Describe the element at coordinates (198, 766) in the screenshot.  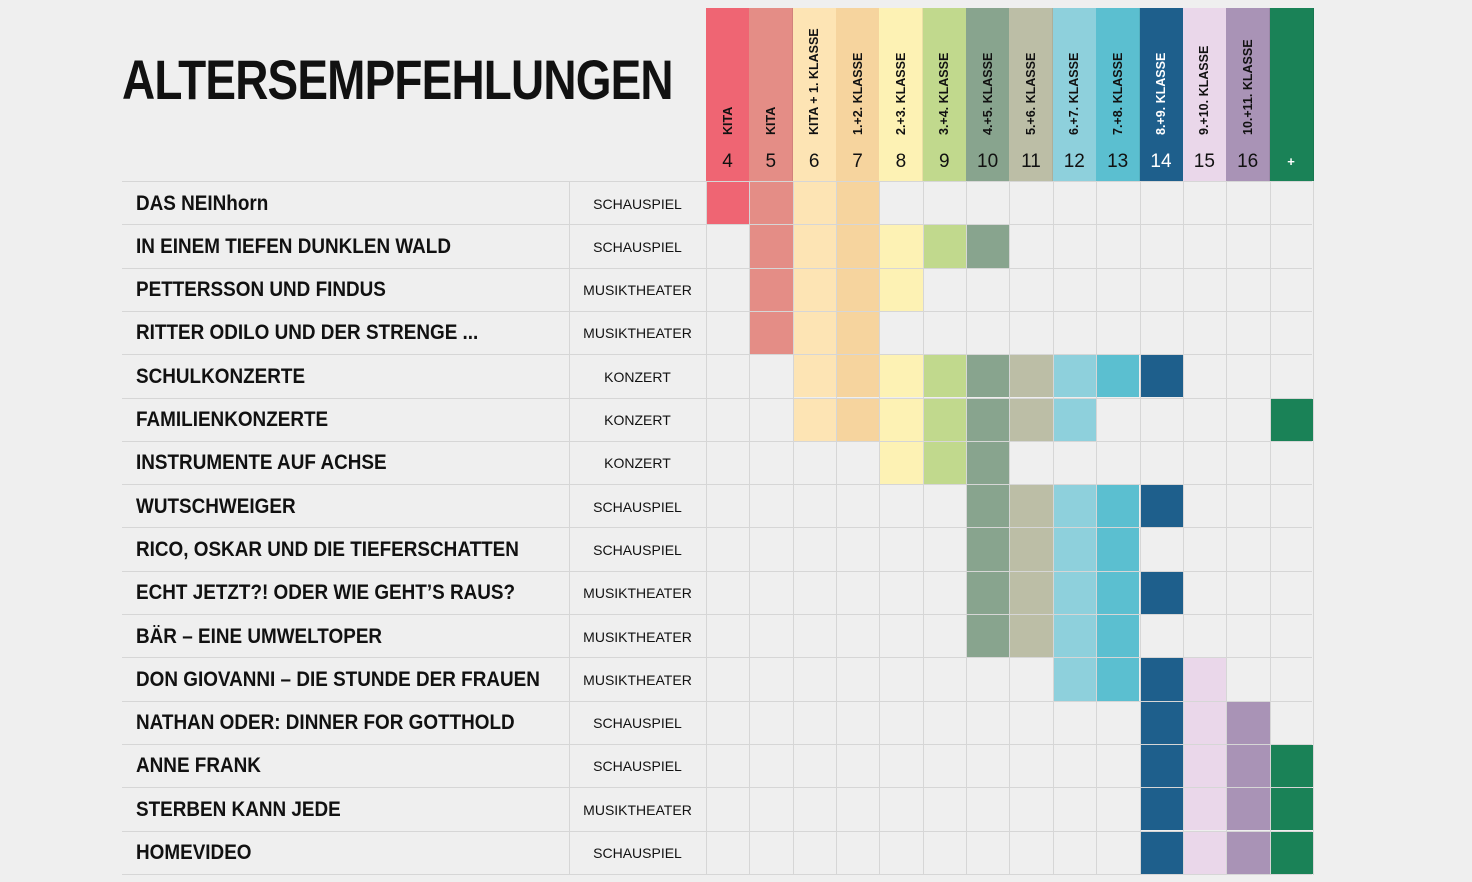
I see `production-title: ANNE FRANK` at that location.